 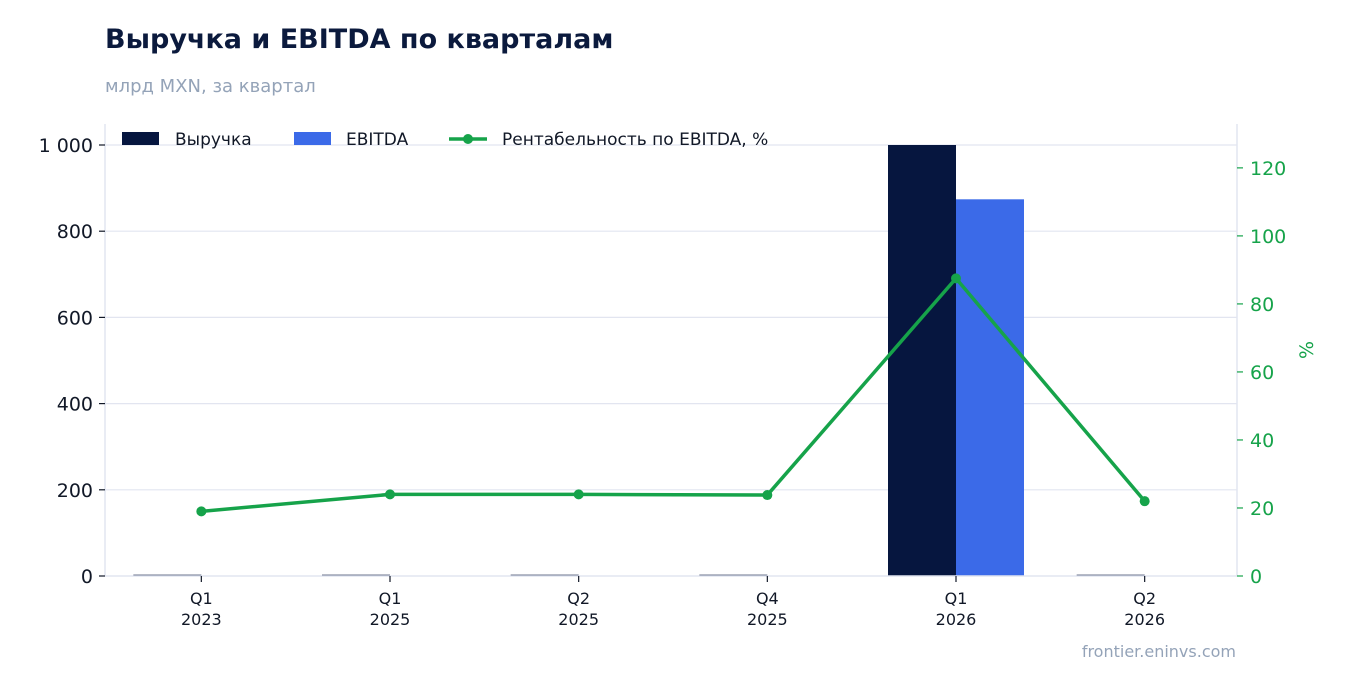 What do you see at coordinates (201, 619) in the screenshot?
I see `x-tick-label-year: 2023` at bounding box center [201, 619].